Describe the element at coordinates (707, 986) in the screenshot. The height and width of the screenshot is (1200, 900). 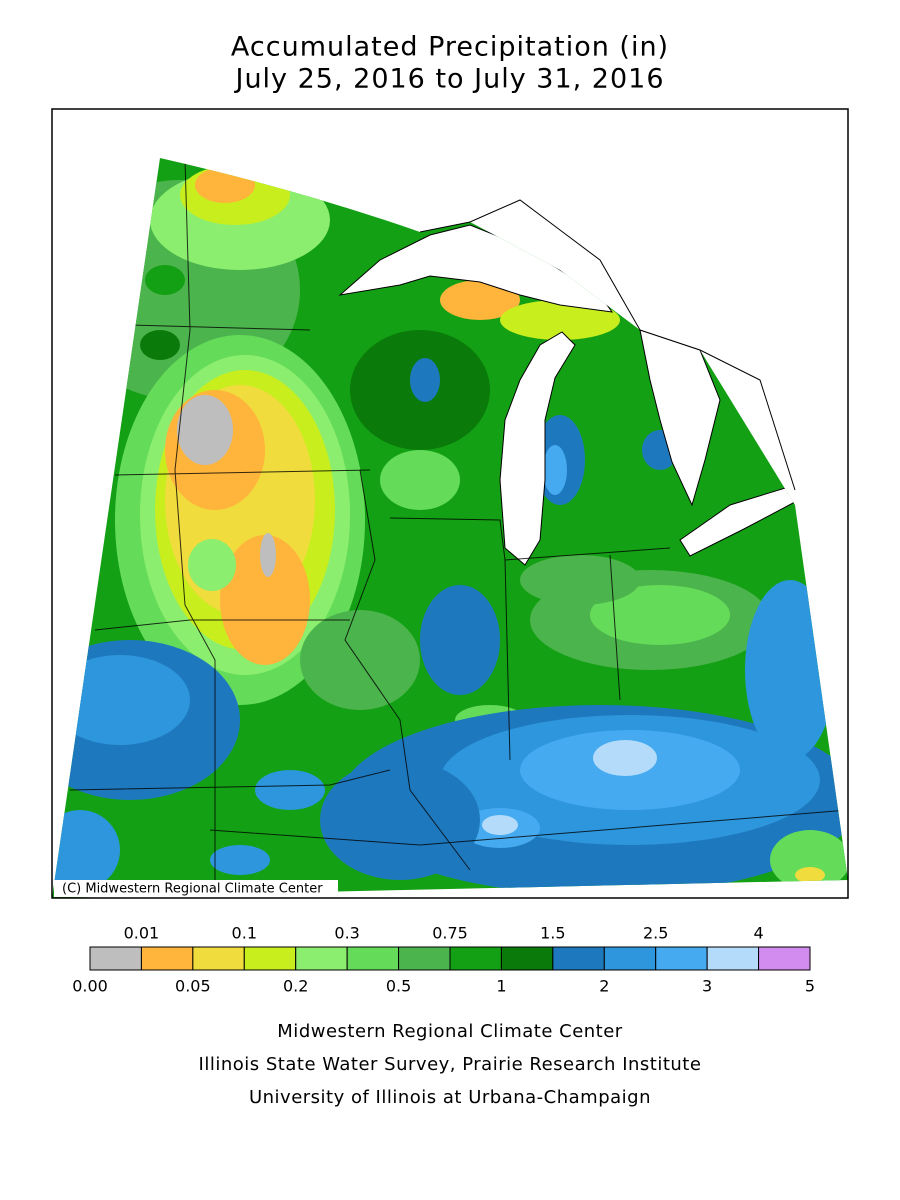
I see `legend-bottom-label: 3` at that location.